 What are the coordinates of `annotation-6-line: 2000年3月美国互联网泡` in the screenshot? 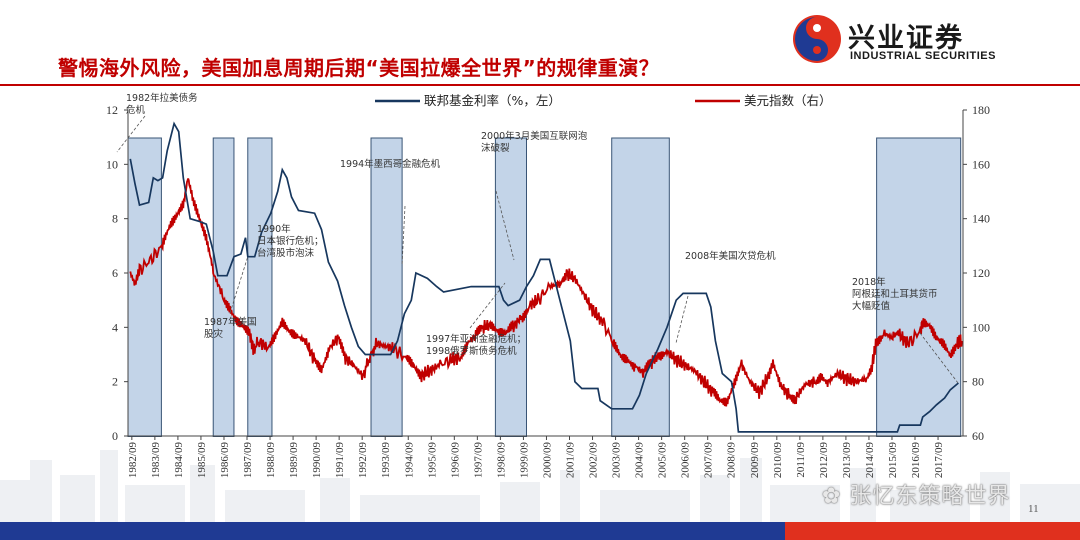 It's located at (534, 136).